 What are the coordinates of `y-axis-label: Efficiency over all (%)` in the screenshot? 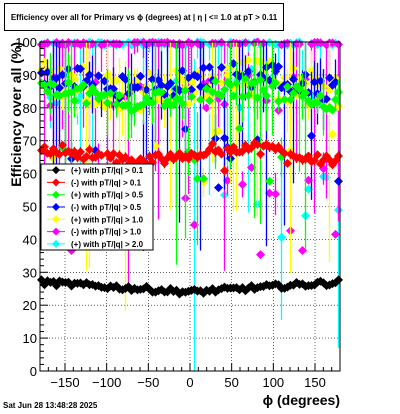 It's located at (16, 114).